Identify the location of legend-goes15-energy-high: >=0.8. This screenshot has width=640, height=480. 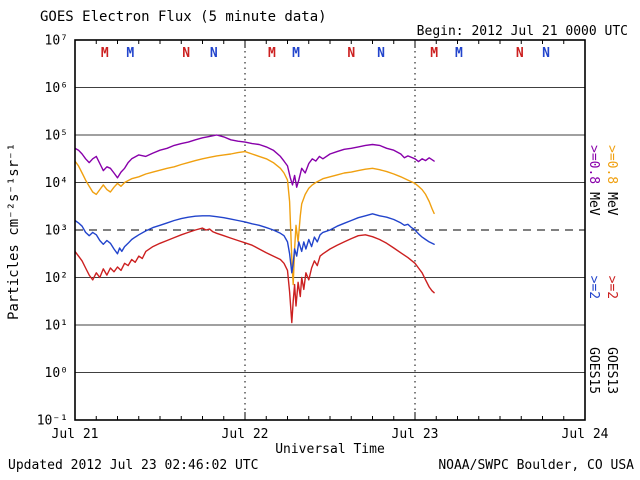
(593, 165).